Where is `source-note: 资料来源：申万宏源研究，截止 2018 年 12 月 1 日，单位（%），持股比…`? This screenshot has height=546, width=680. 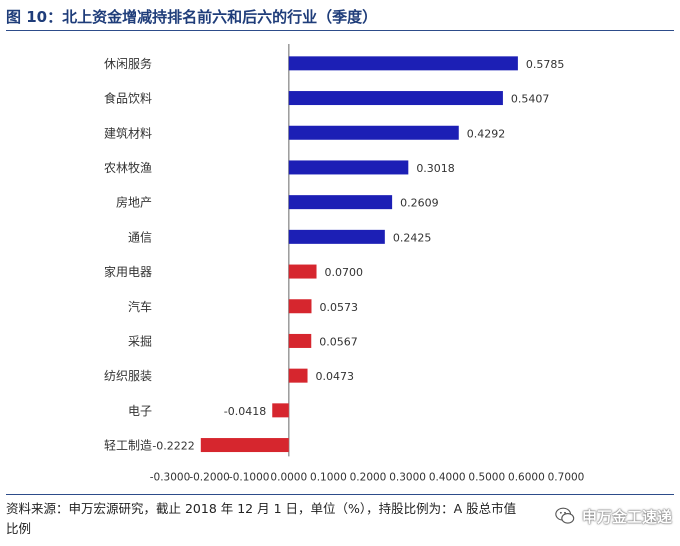 source-note: 资料来源：申万宏源研究，截止 2018 年 12 月 1 日，单位（%），持股比… is located at coordinates (286, 519).